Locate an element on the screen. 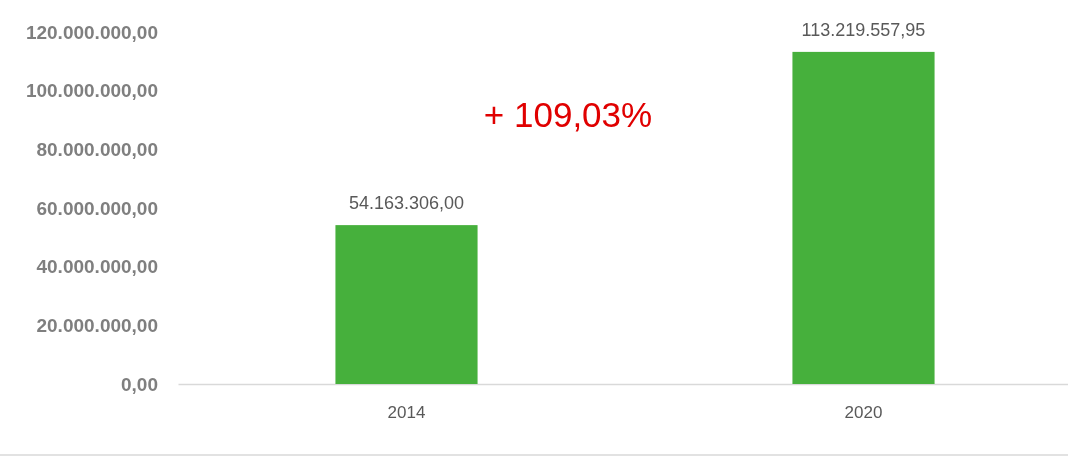 The height and width of the screenshot is (470, 1068). y-tick-label: 100.000.000,00 is located at coordinates (91, 91).